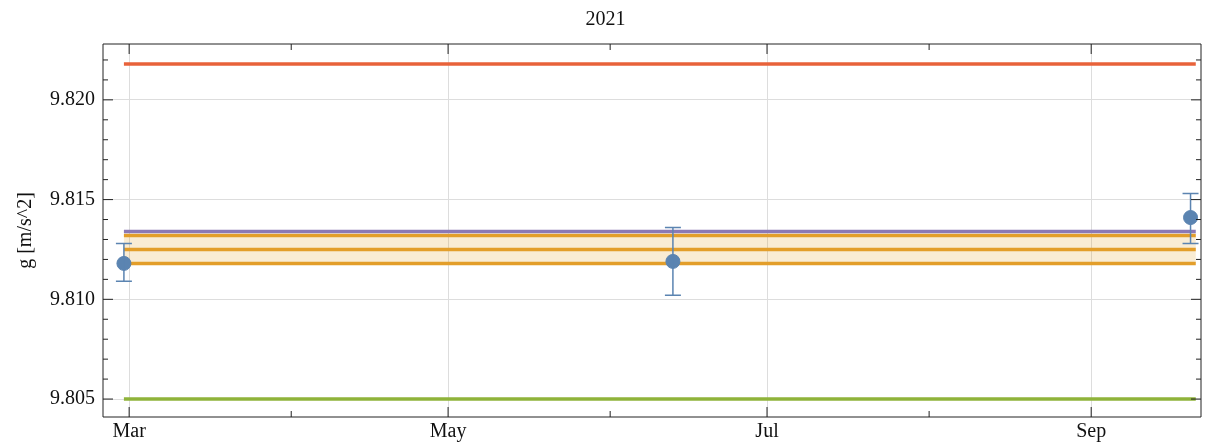 The image size is (1211, 447). Describe the element at coordinates (129, 430) in the screenshot. I see `x-tick-label: Mar` at that location.